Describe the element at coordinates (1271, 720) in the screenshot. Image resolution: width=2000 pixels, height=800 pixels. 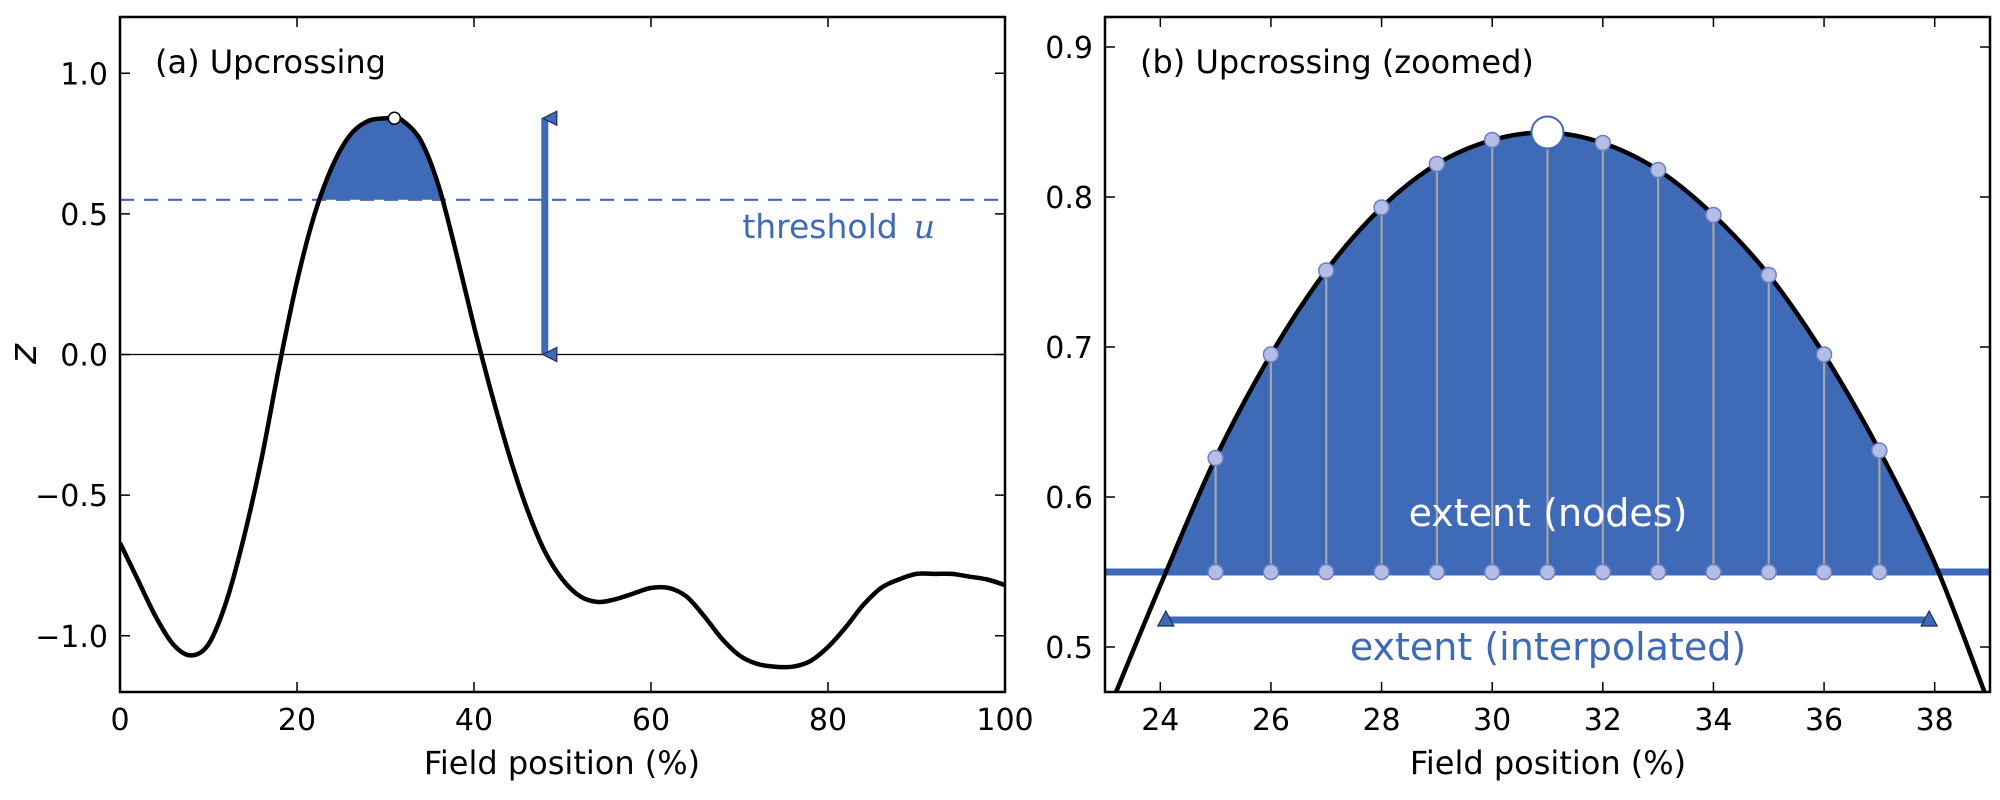
I see `panel-b-xtick-label: 26` at that location.